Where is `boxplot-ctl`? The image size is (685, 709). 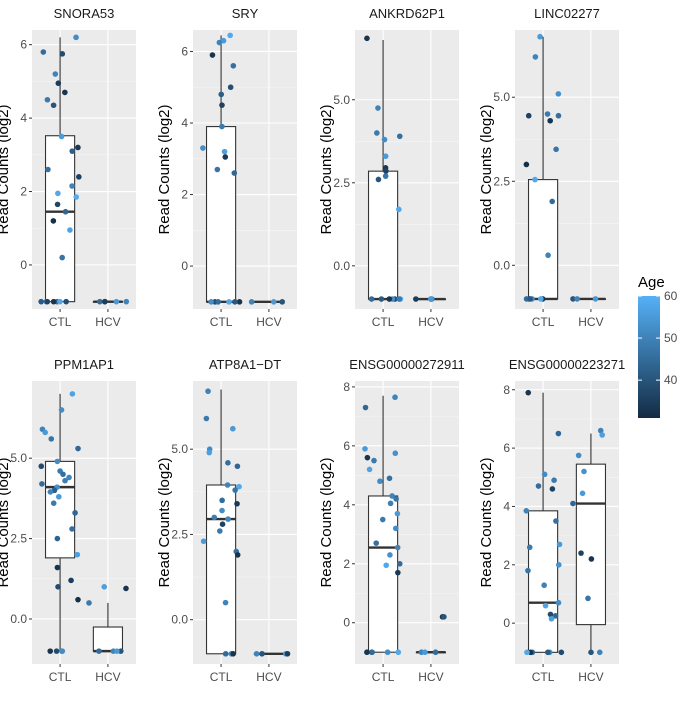 boxplot-ctl is located at coordinates (221, 169).